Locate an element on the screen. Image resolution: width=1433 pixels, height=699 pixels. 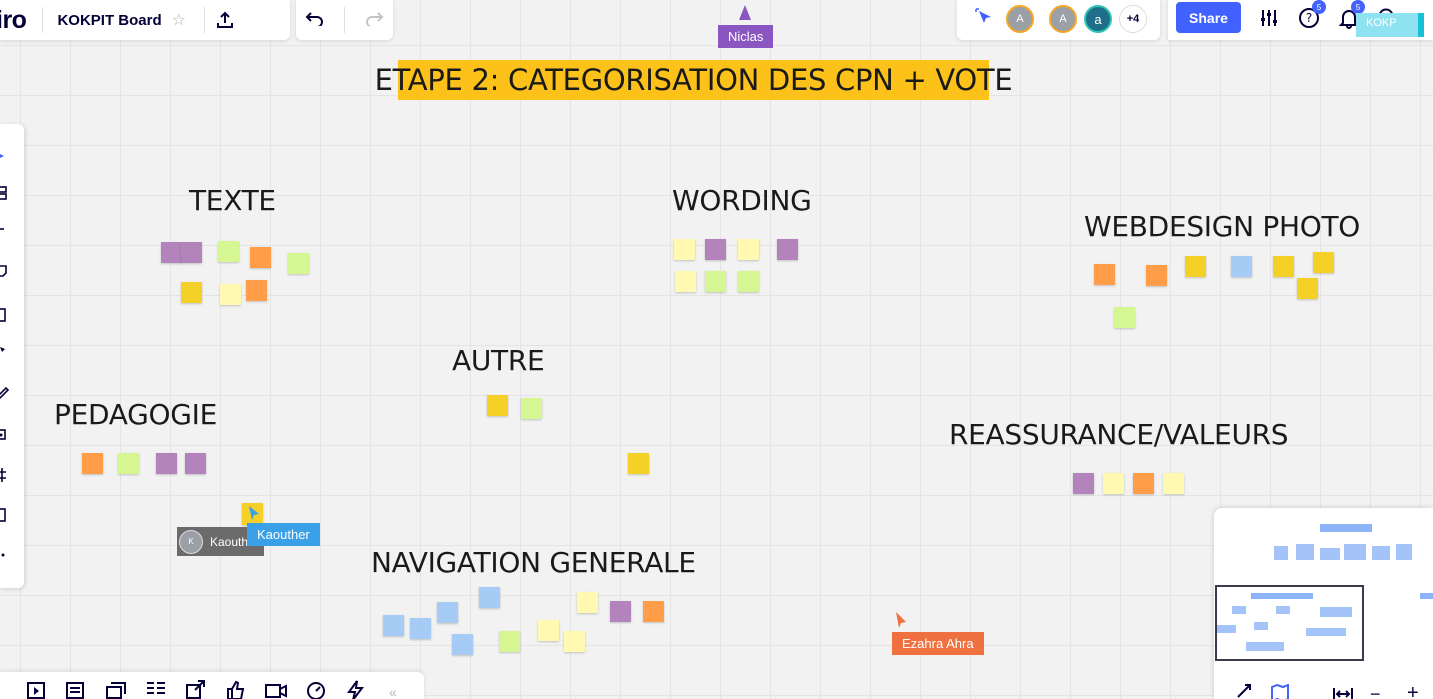
lightning-icon is located at coordinates (356, 689).